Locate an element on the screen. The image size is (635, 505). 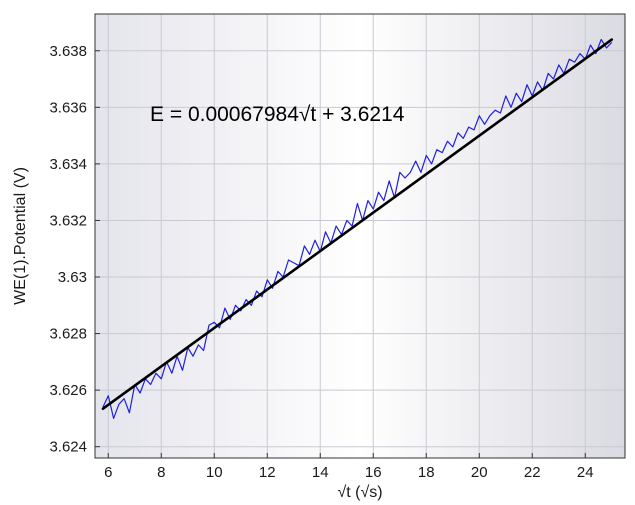
y-tick-label: 3.632 is located at coordinates (68, 220).